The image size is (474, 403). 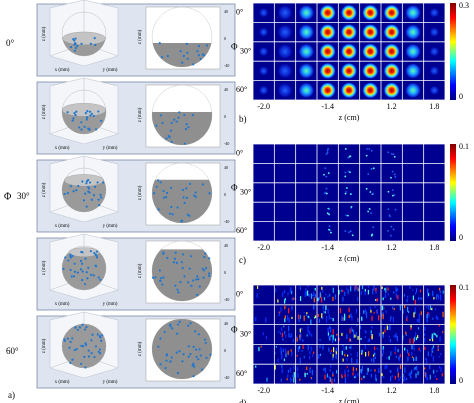 I want to click on tick-label: 40, so click(x=226, y=323).